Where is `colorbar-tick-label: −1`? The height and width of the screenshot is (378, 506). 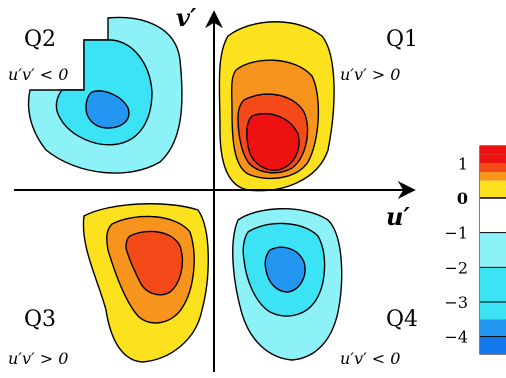 colorbar-tick-label: −1 is located at coordinates (456, 233).